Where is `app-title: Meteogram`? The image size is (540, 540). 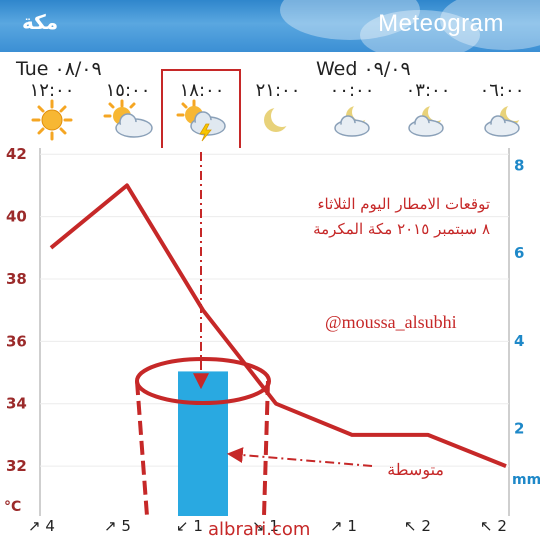 app-title: Meteogram is located at coordinates (441, 23).